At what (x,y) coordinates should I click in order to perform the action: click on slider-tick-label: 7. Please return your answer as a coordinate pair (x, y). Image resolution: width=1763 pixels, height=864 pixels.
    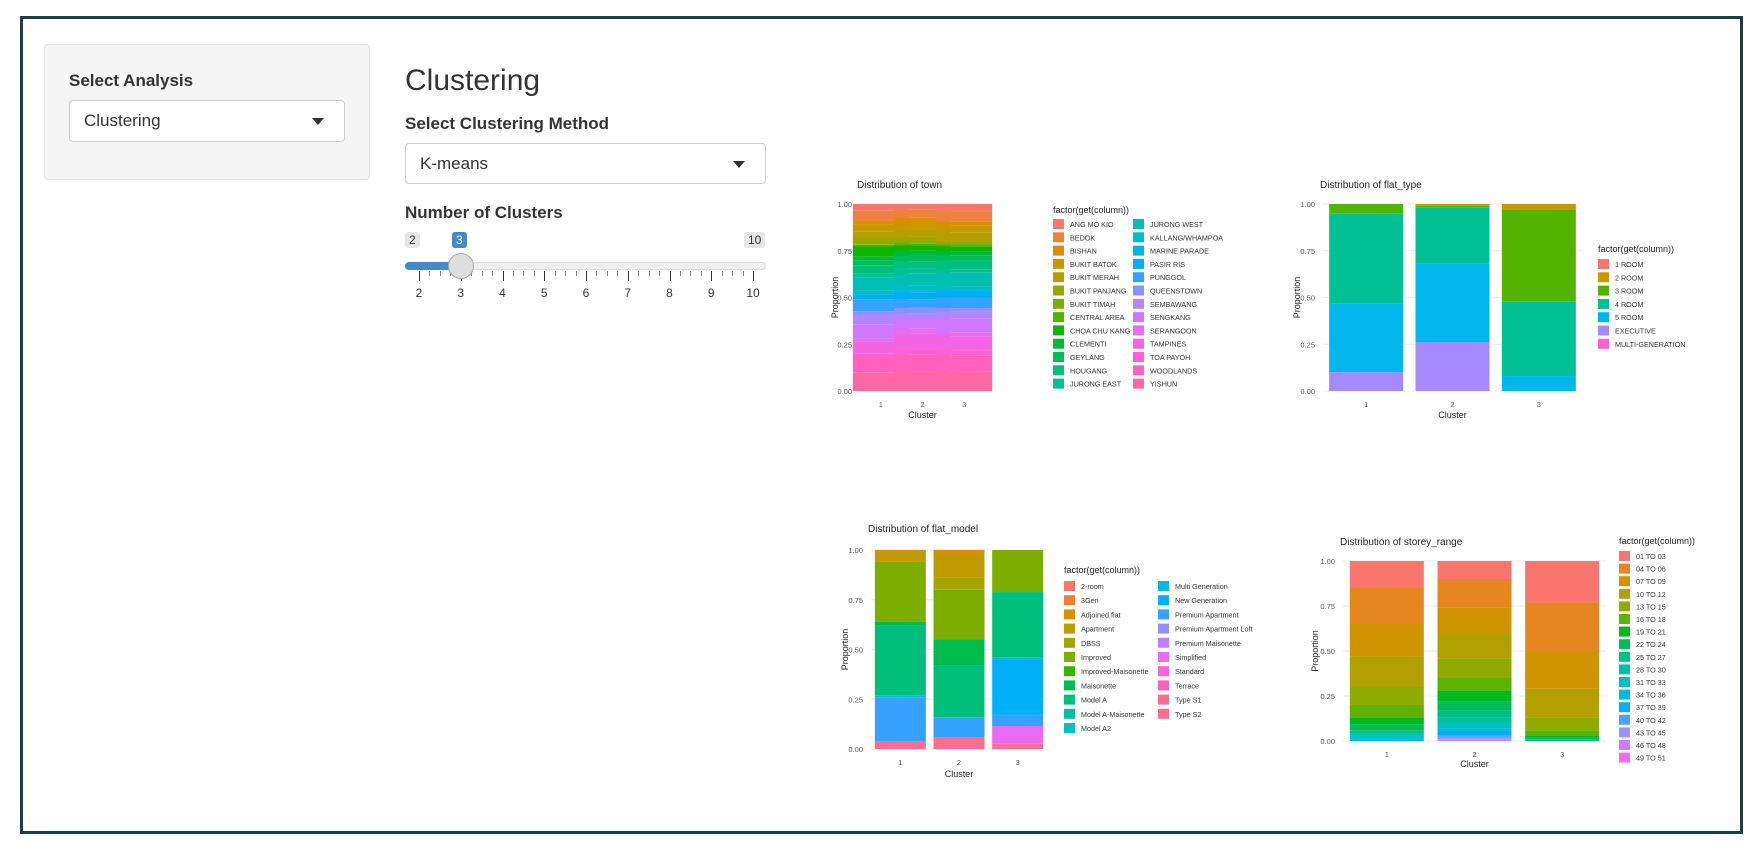
    Looking at the image, I should click on (628, 293).